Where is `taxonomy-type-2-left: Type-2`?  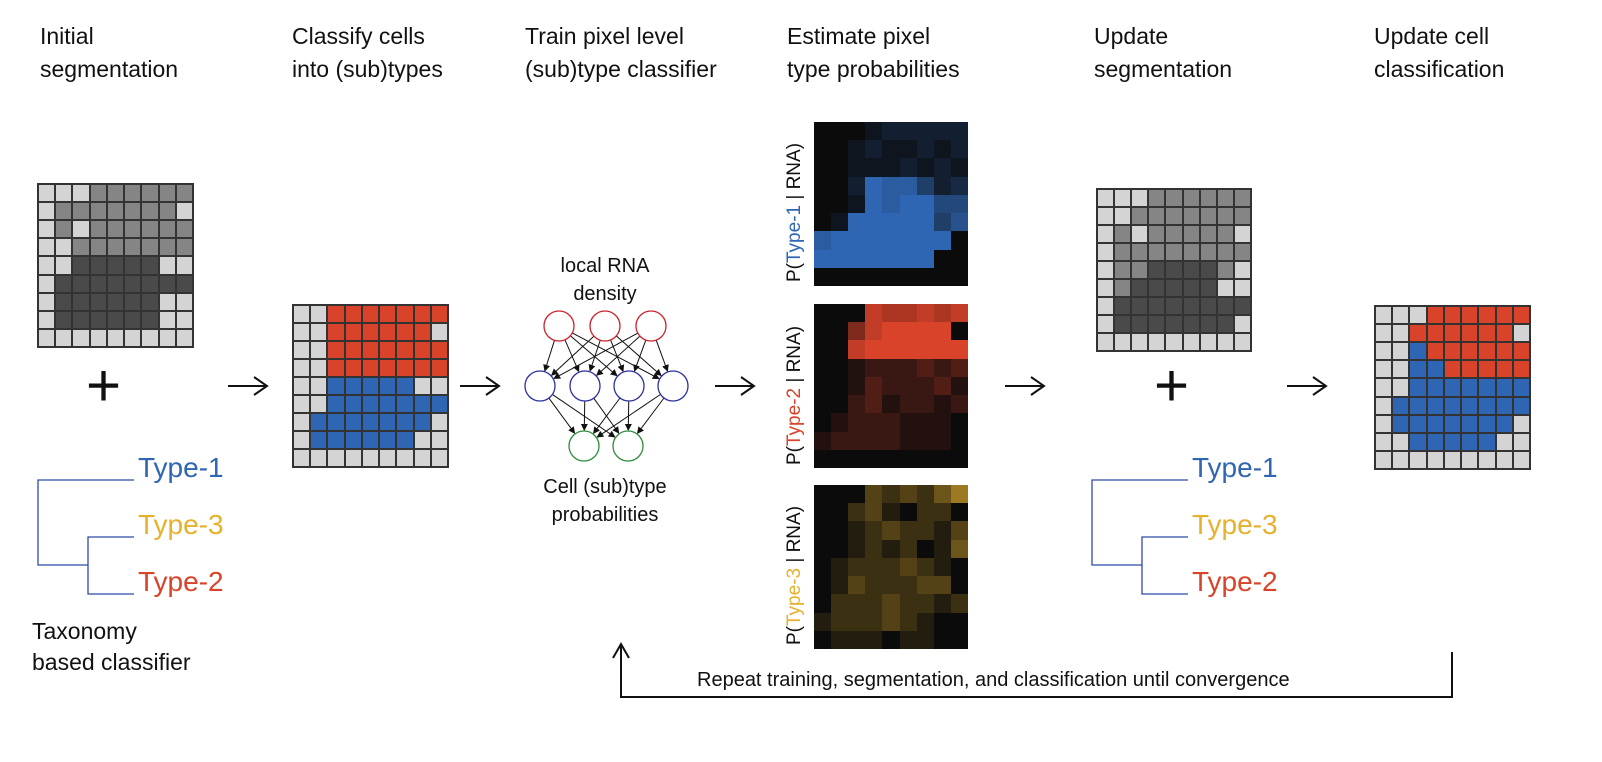
taxonomy-type-2-left: Type-2 is located at coordinates (181, 581).